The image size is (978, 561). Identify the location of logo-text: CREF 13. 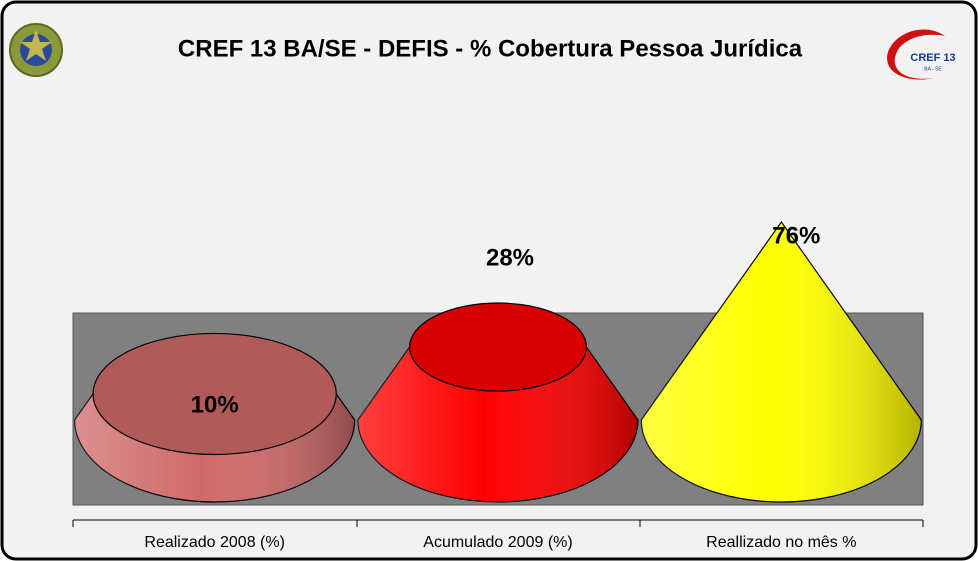
(932, 58).